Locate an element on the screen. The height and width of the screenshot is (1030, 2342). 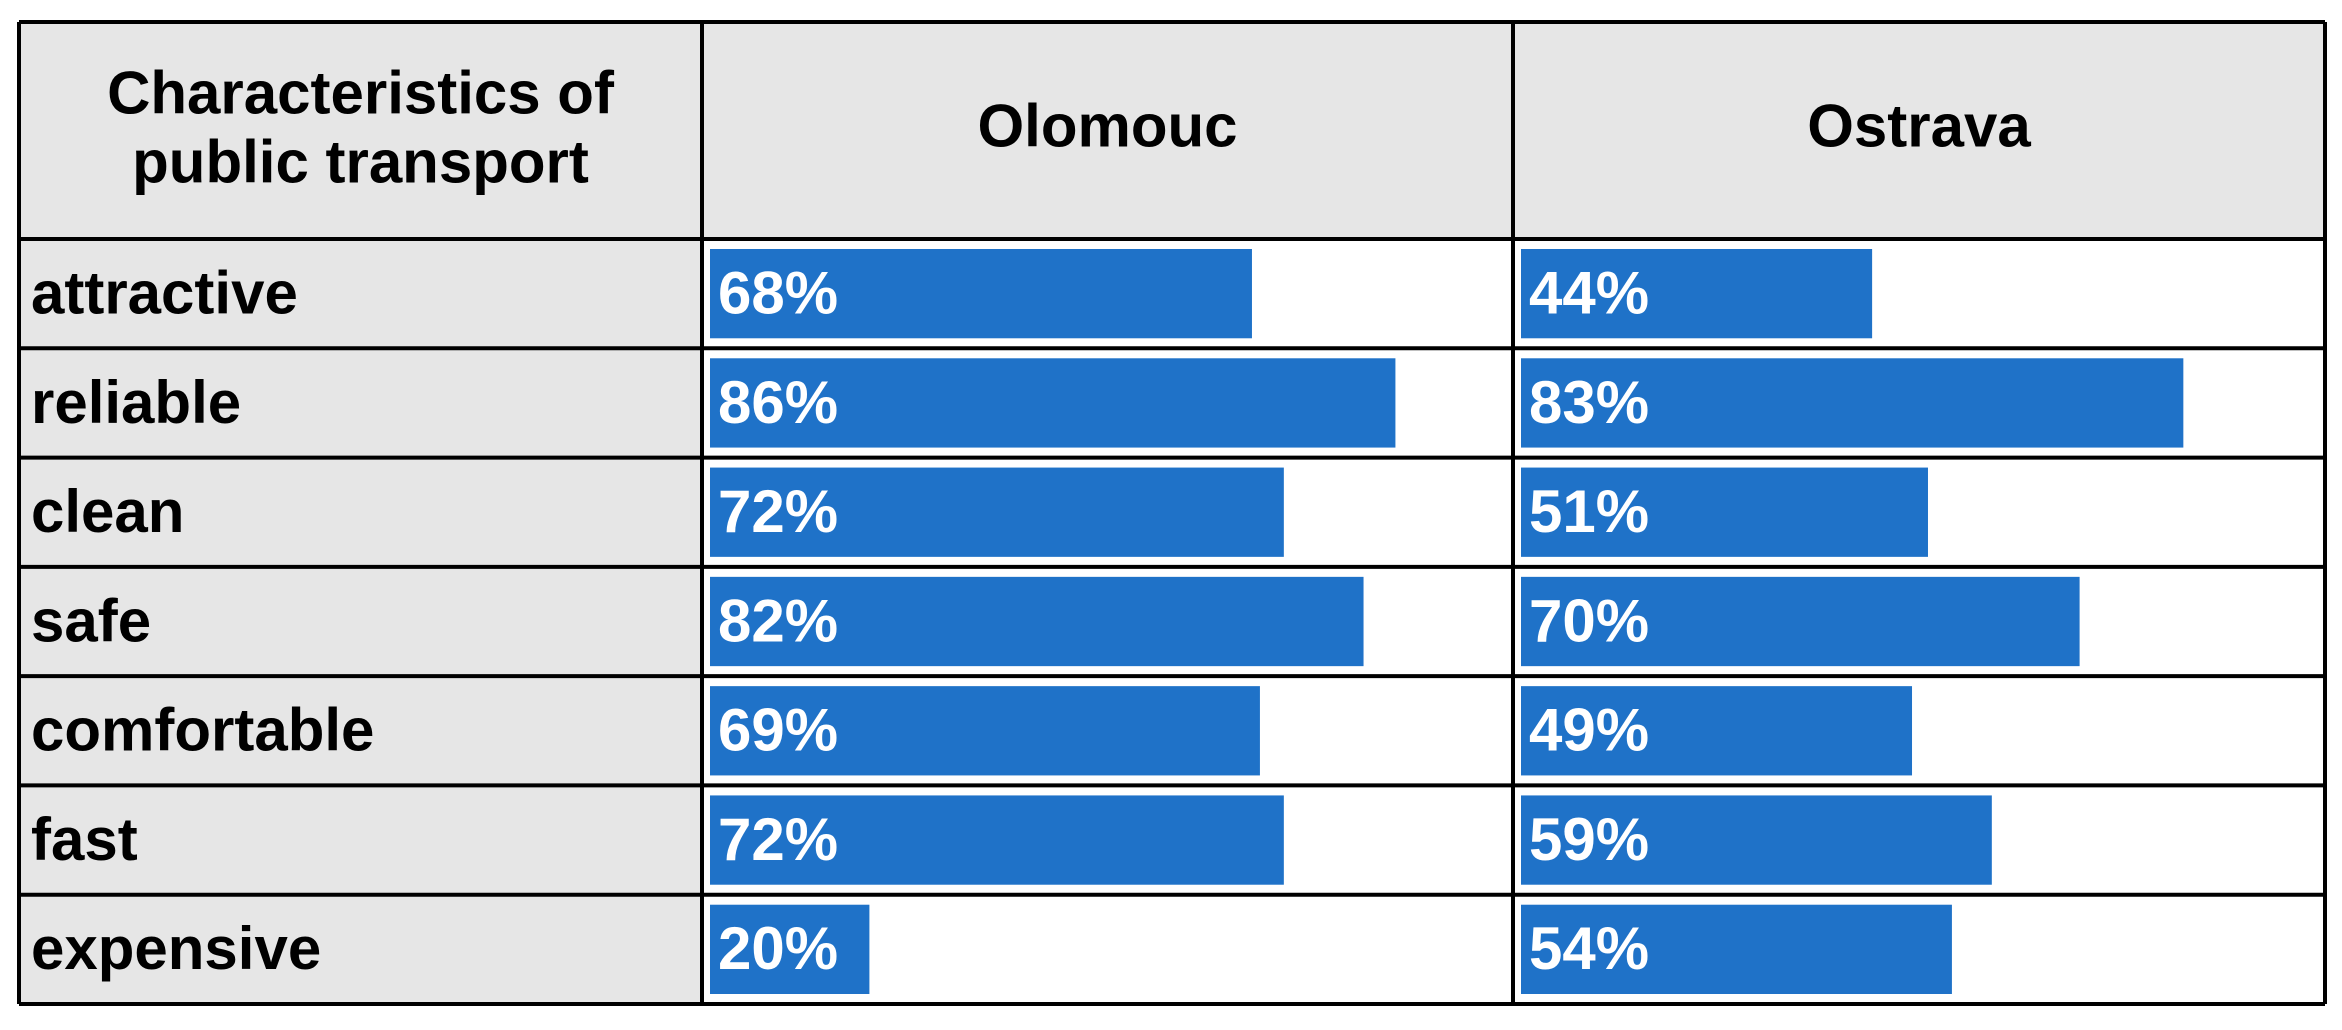
value-label: 83% is located at coordinates (1589, 402).